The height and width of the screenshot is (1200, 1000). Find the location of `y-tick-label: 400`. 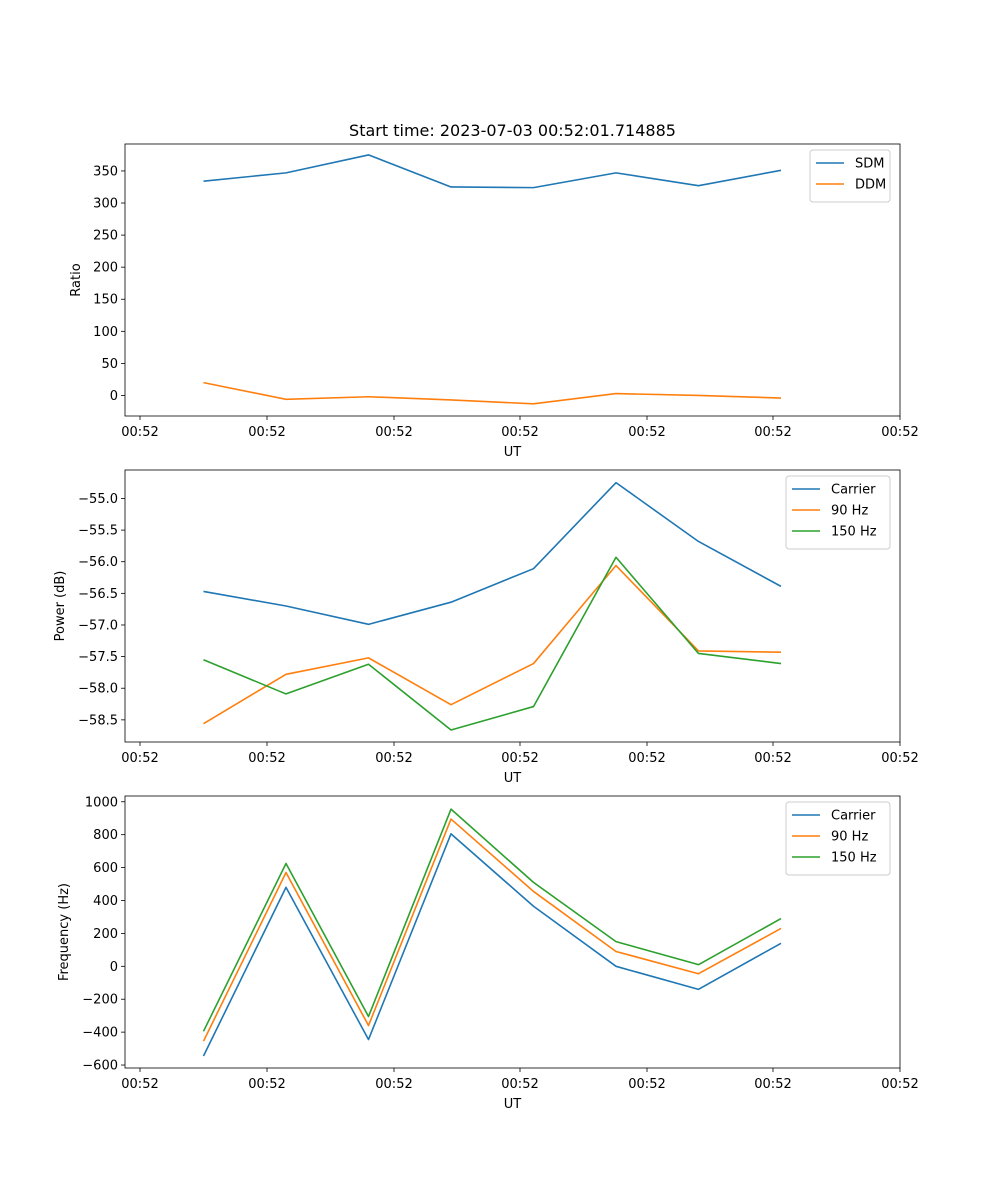

y-tick-label: 400 is located at coordinates (105, 901).